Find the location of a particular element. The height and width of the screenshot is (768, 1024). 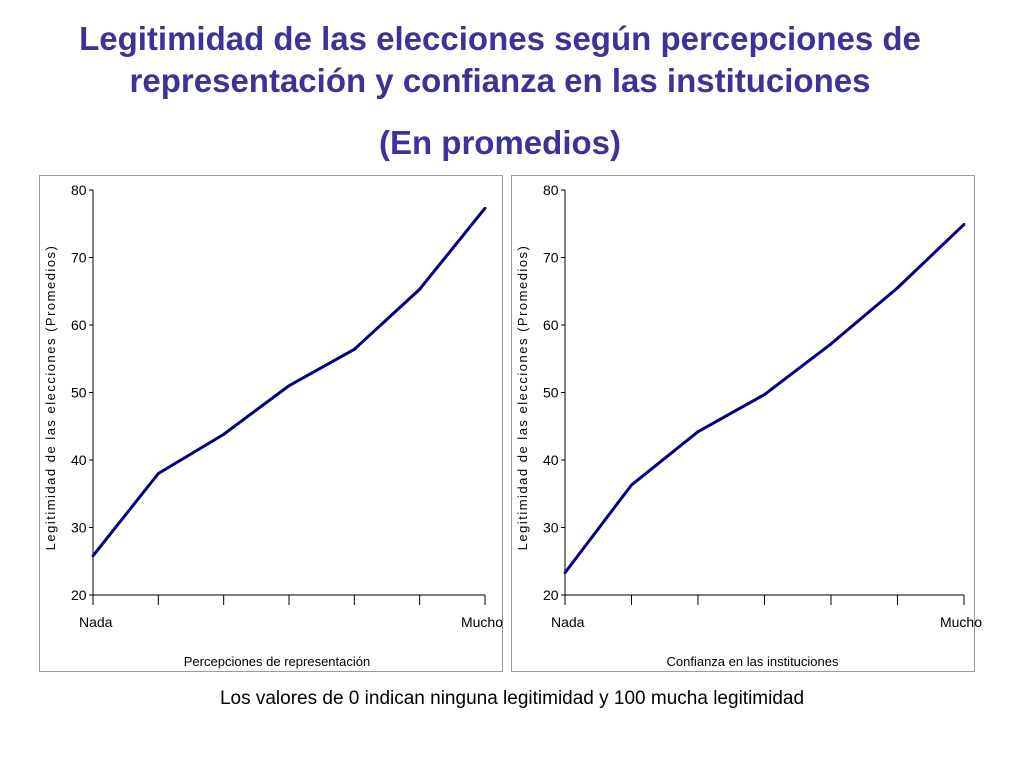

x-axis-title: Confianza en las instituciones is located at coordinates (753, 661).